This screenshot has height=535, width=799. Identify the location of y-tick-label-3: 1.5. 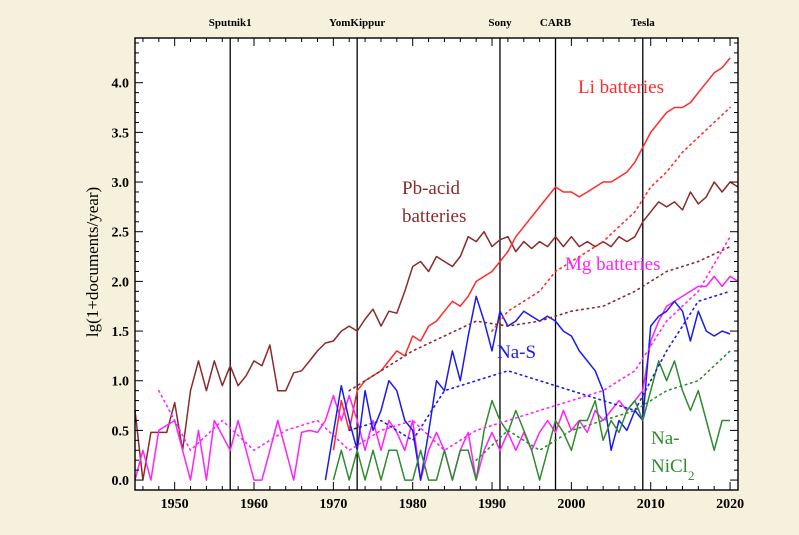
(121, 332).